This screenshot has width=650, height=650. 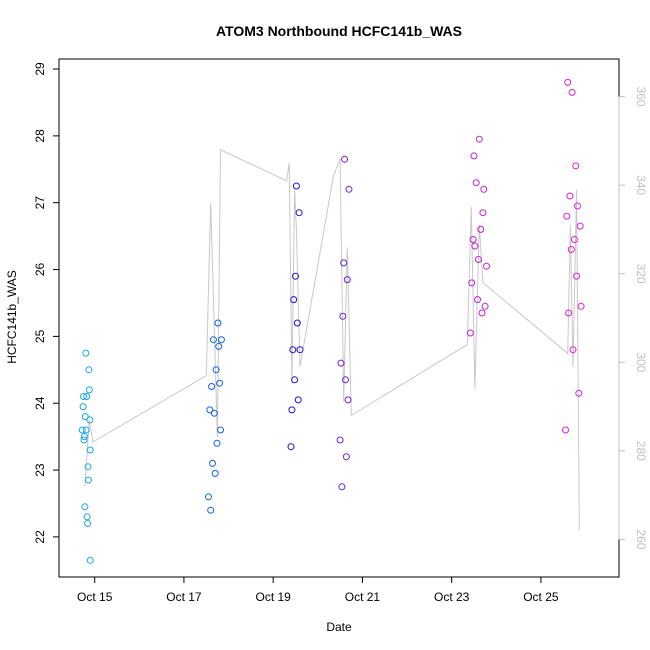 What do you see at coordinates (363, 597) in the screenshot?
I see `x-tick-label: Oct 21` at bounding box center [363, 597].